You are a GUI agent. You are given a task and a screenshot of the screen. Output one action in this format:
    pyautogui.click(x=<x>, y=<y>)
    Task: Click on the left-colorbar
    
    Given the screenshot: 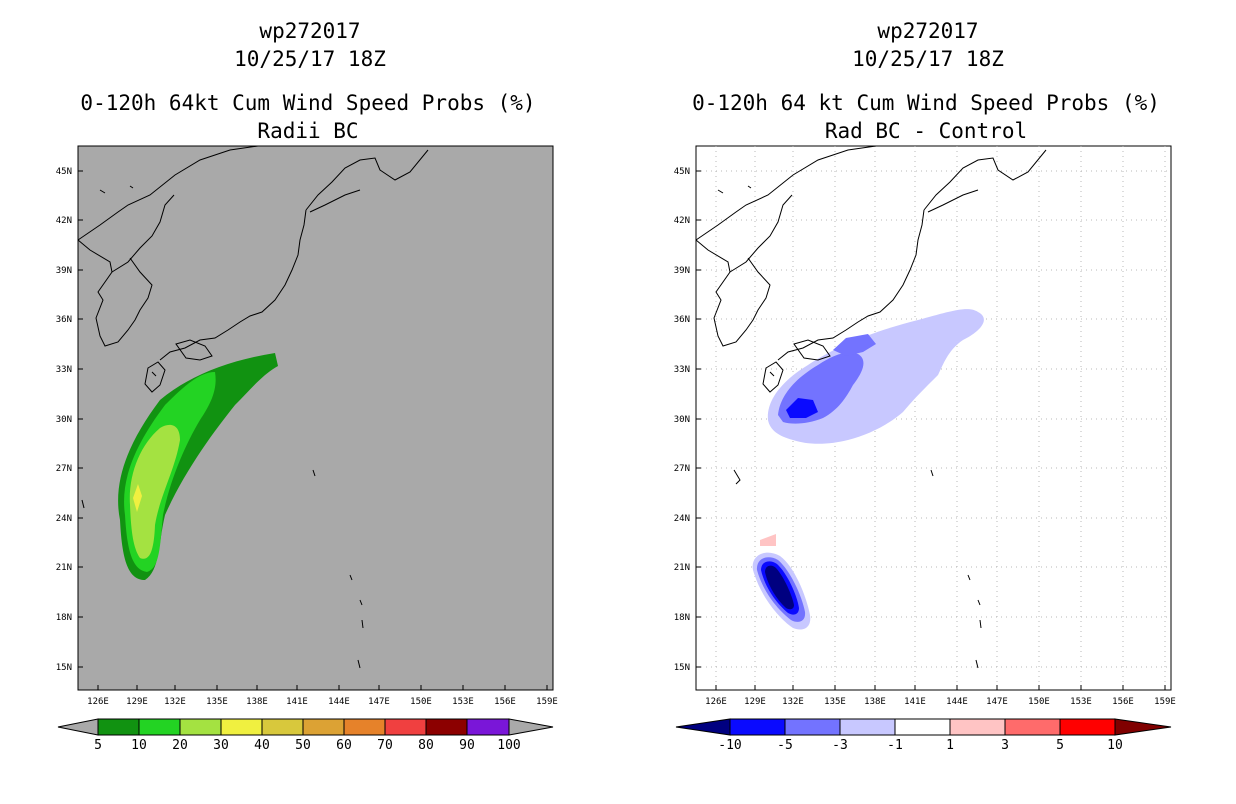 What is the action you would take?
    pyautogui.click(x=305, y=727)
    